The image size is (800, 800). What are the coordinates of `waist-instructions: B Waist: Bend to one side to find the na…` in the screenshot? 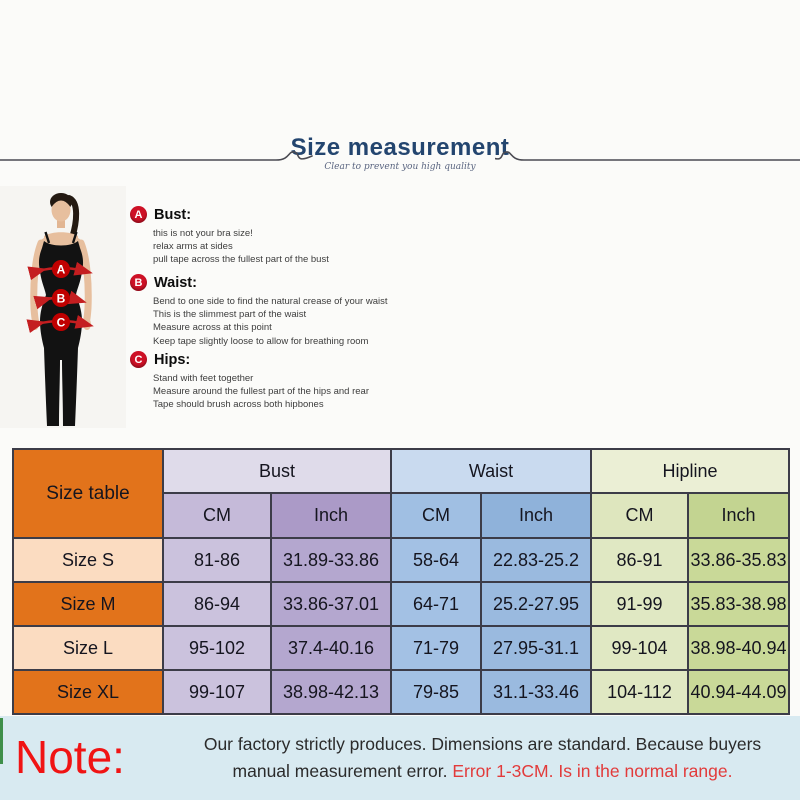 It's located at (282, 311).